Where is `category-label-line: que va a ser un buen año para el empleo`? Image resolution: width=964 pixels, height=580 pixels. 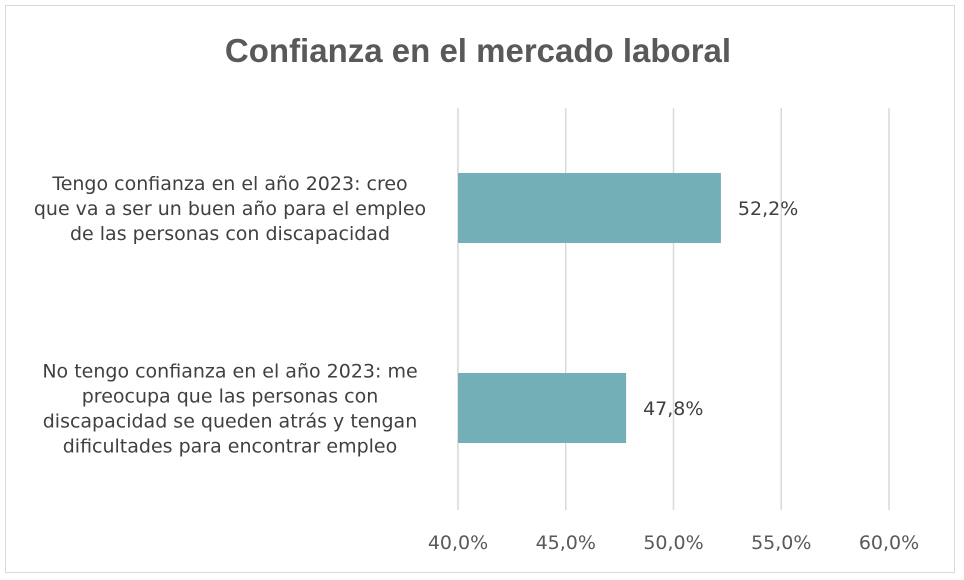 category-label-line: que va a ser un buen año para el empleo is located at coordinates (230, 209).